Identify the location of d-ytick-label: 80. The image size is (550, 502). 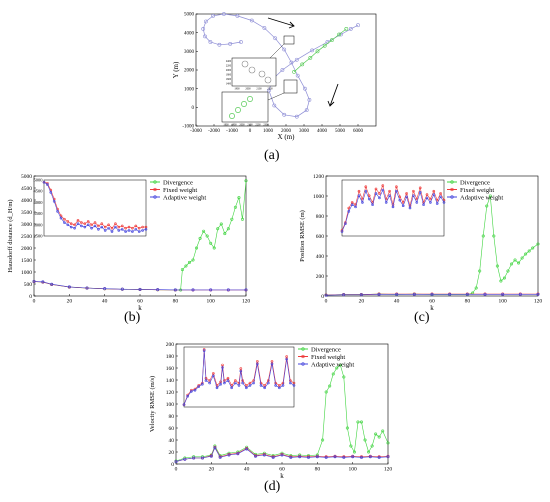
(172, 417).